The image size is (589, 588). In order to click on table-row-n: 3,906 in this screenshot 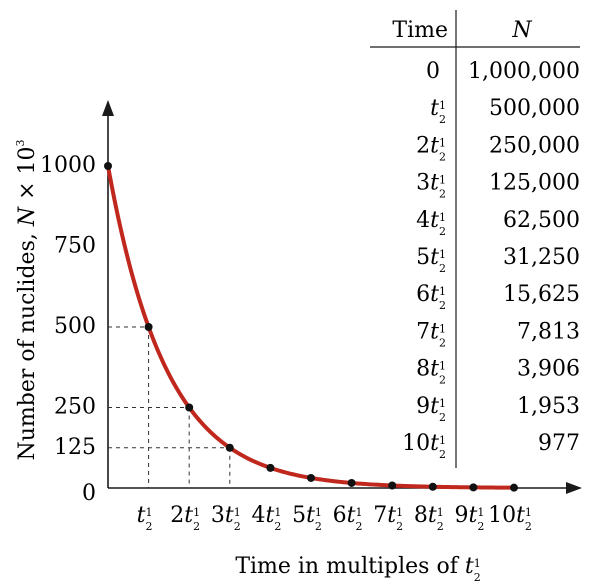, I will do `click(548, 369)`.